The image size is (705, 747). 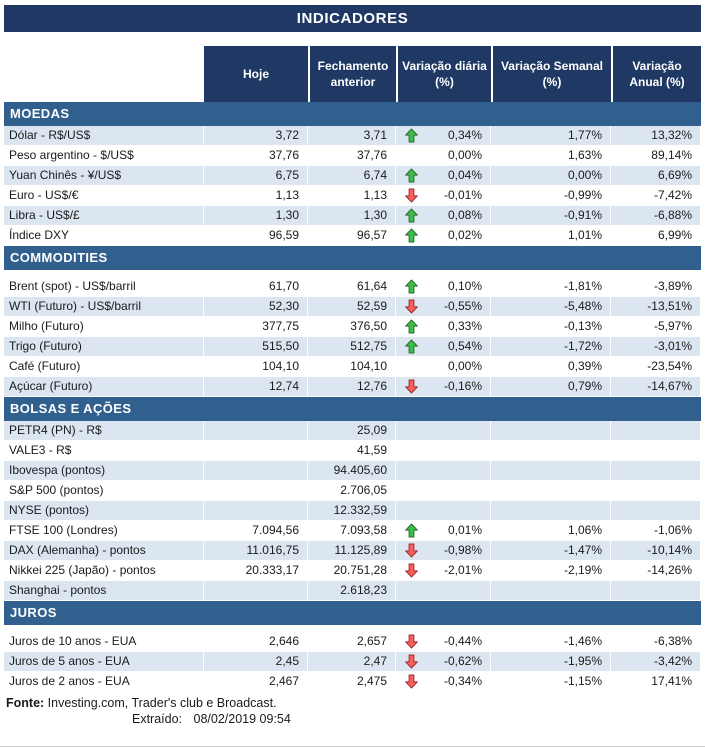 I want to click on cell-variacao-diaria: 0,34%, so click(x=443, y=136).